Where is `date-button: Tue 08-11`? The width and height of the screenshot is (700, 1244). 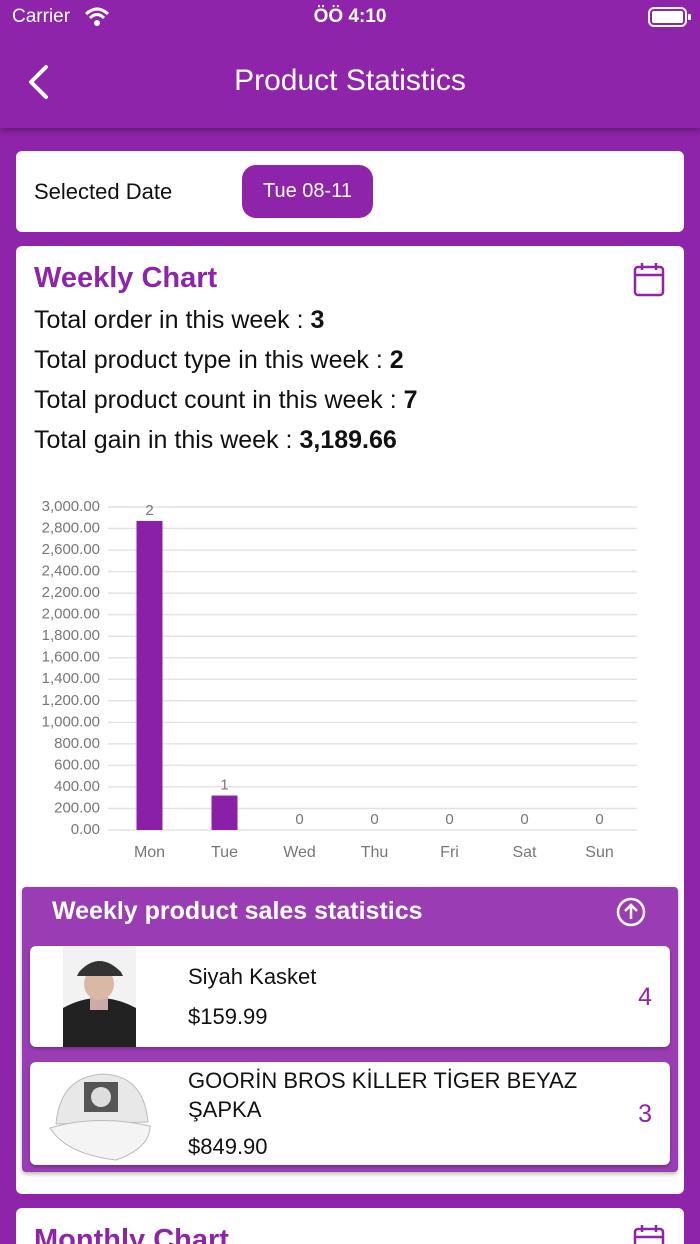
date-button: Tue 08-11 is located at coordinates (307, 191).